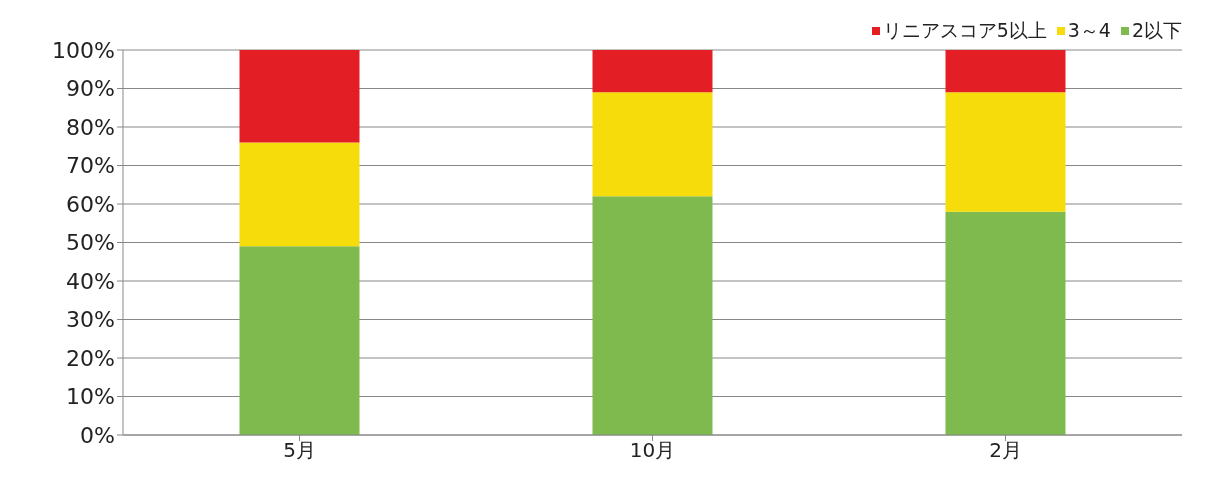 The image size is (1210, 479). I want to click on y-tick-label: 0%, so click(97, 435).